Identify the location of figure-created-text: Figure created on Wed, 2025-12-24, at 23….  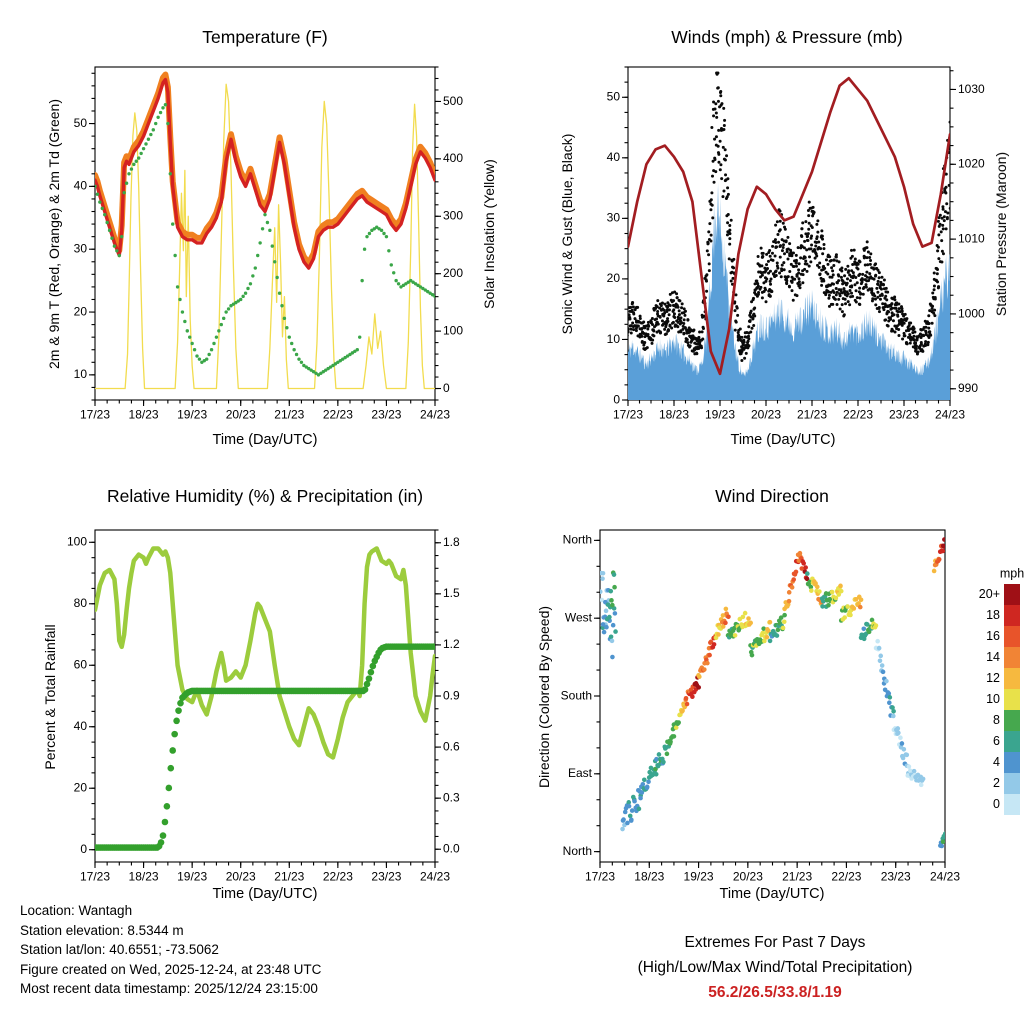
(171, 969).